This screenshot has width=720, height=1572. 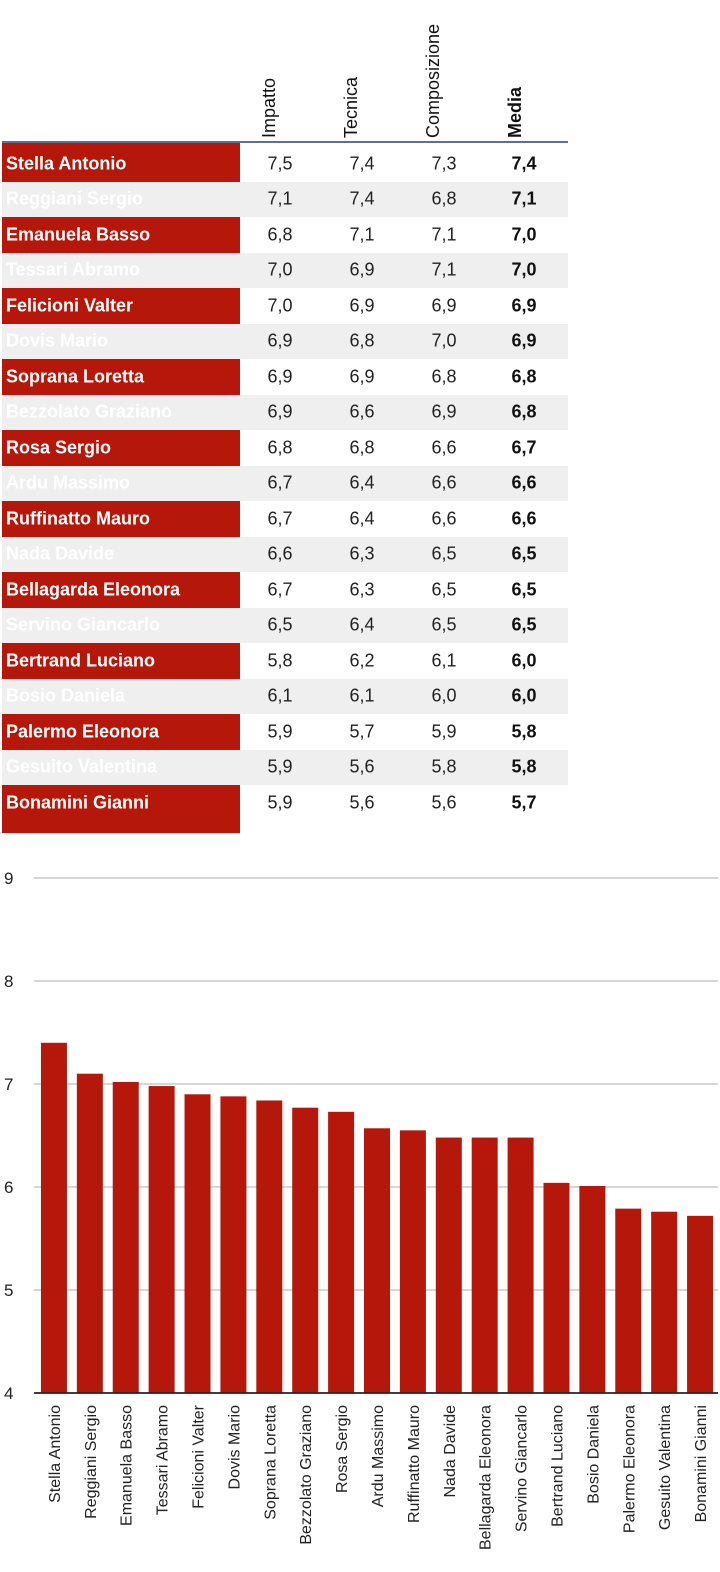 What do you see at coordinates (524, 376) in the screenshot?
I see `cell-media: 6,8` at bounding box center [524, 376].